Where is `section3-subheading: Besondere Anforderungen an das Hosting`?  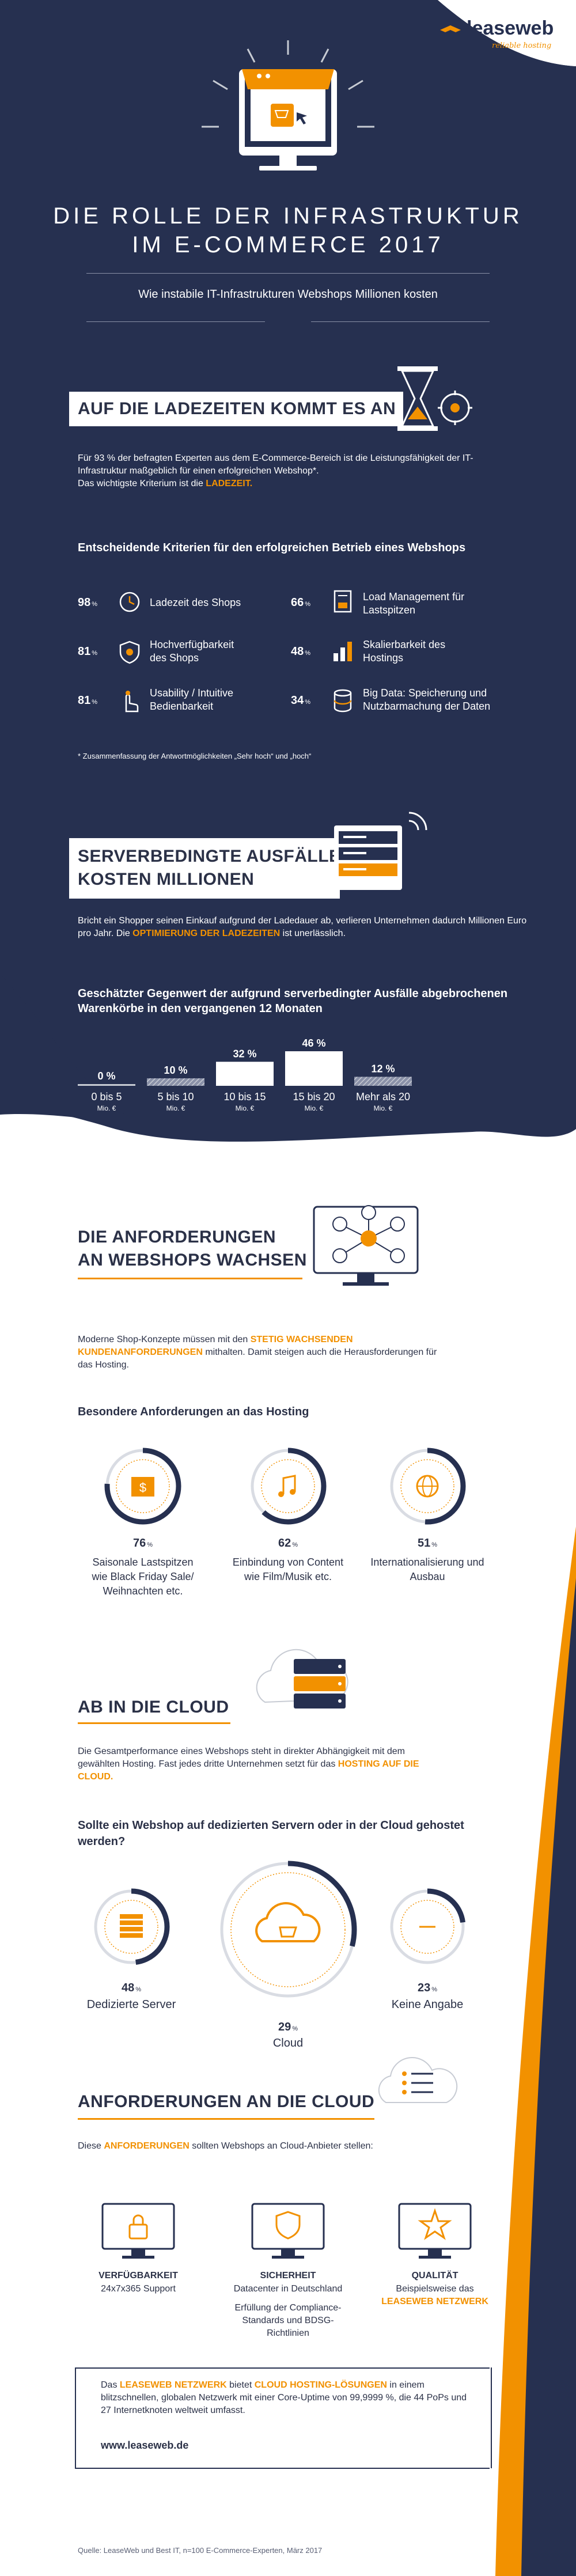
section3-subheading: Besondere Anforderungen an das Hosting is located at coordinates (193, 1412).